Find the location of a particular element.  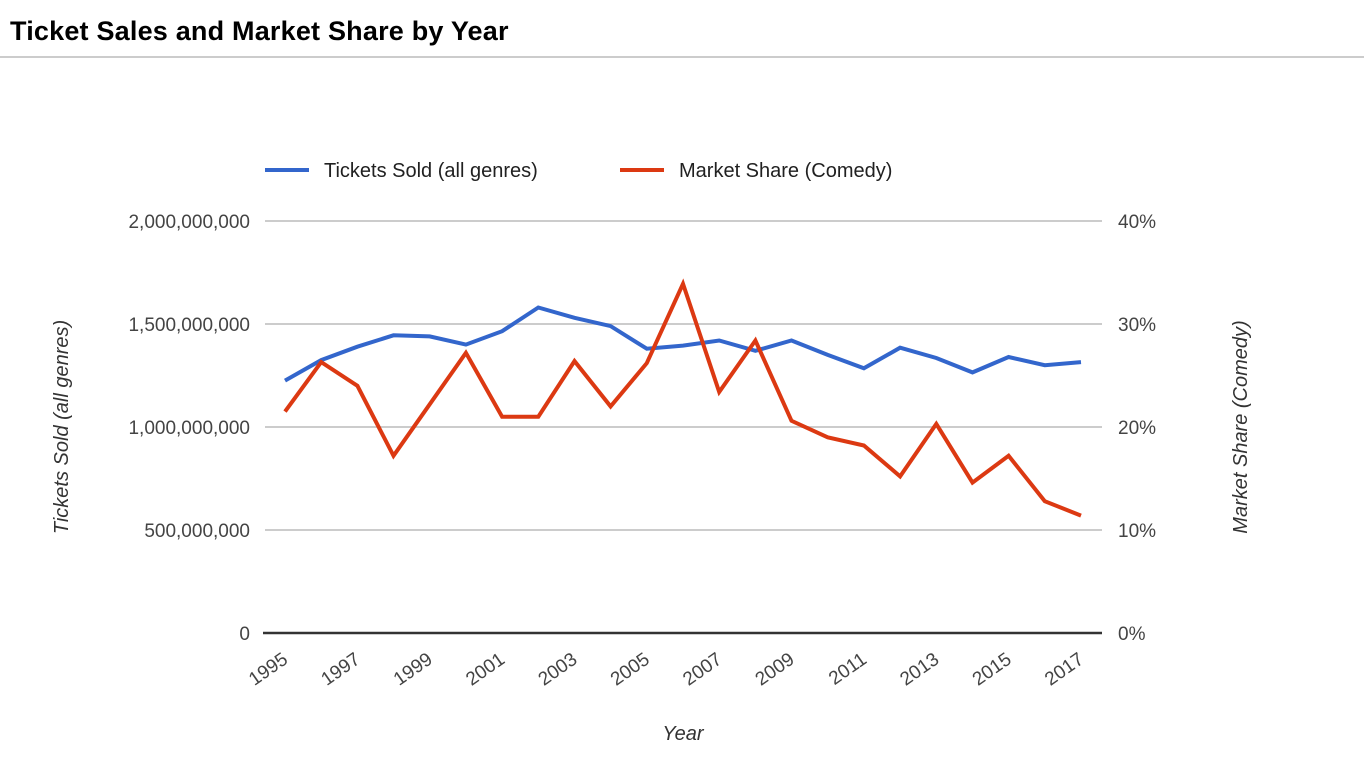

x-axis-tick-label: 2013 is located at coordinates (919, 669).